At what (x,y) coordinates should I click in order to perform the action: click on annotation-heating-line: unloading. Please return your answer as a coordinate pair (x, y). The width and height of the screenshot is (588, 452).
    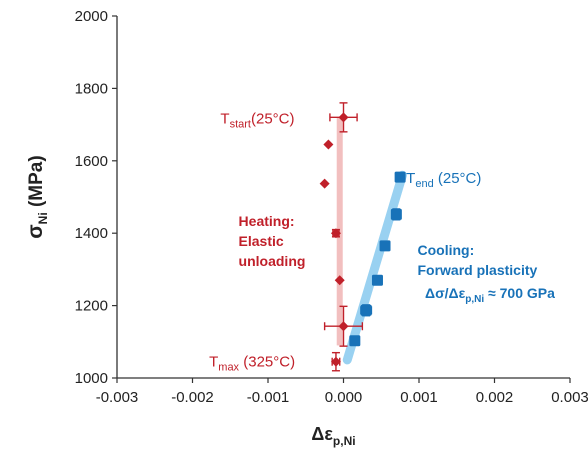
    Looking at the image, I should click on (272, 261).